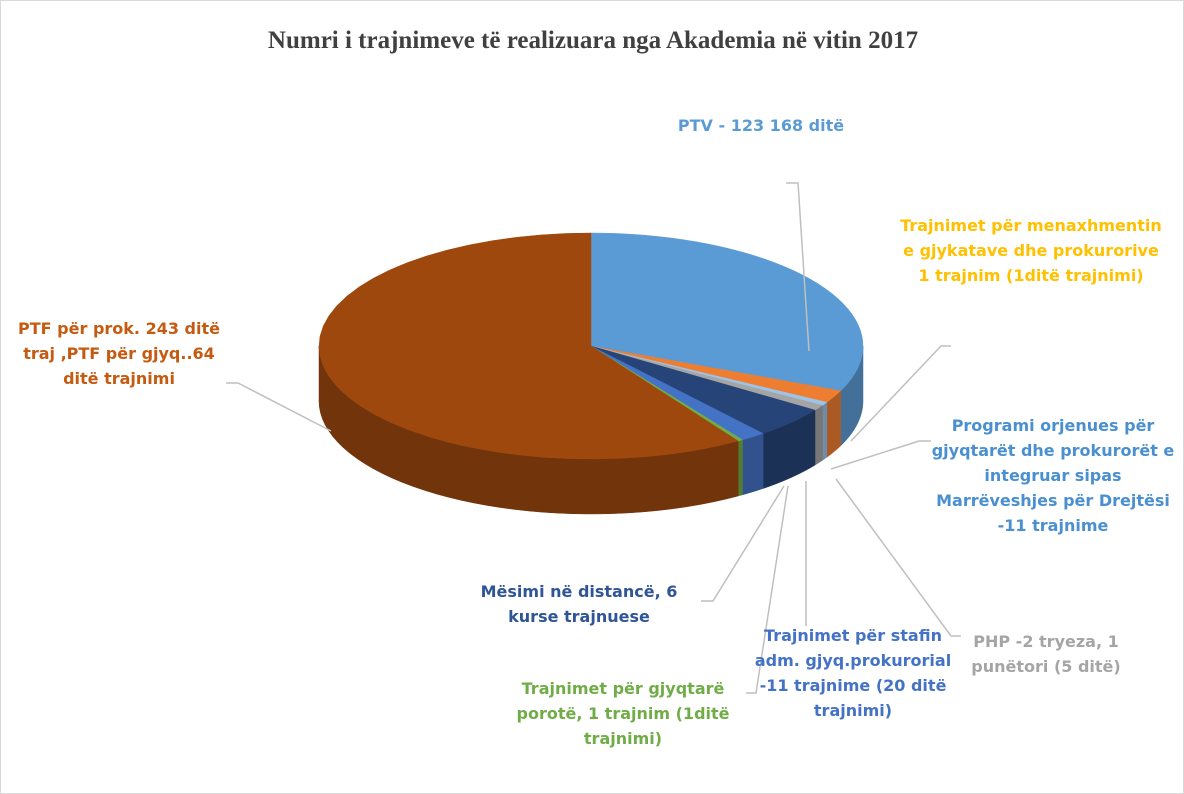 The height and width of the screenshot is (794, 1184). What do you see at coordinates (579, 604) in the screenshot?
I see `slice-label: Mësimi në distancë, 6 kurse trajnuese` at bounding box center [579, 604].